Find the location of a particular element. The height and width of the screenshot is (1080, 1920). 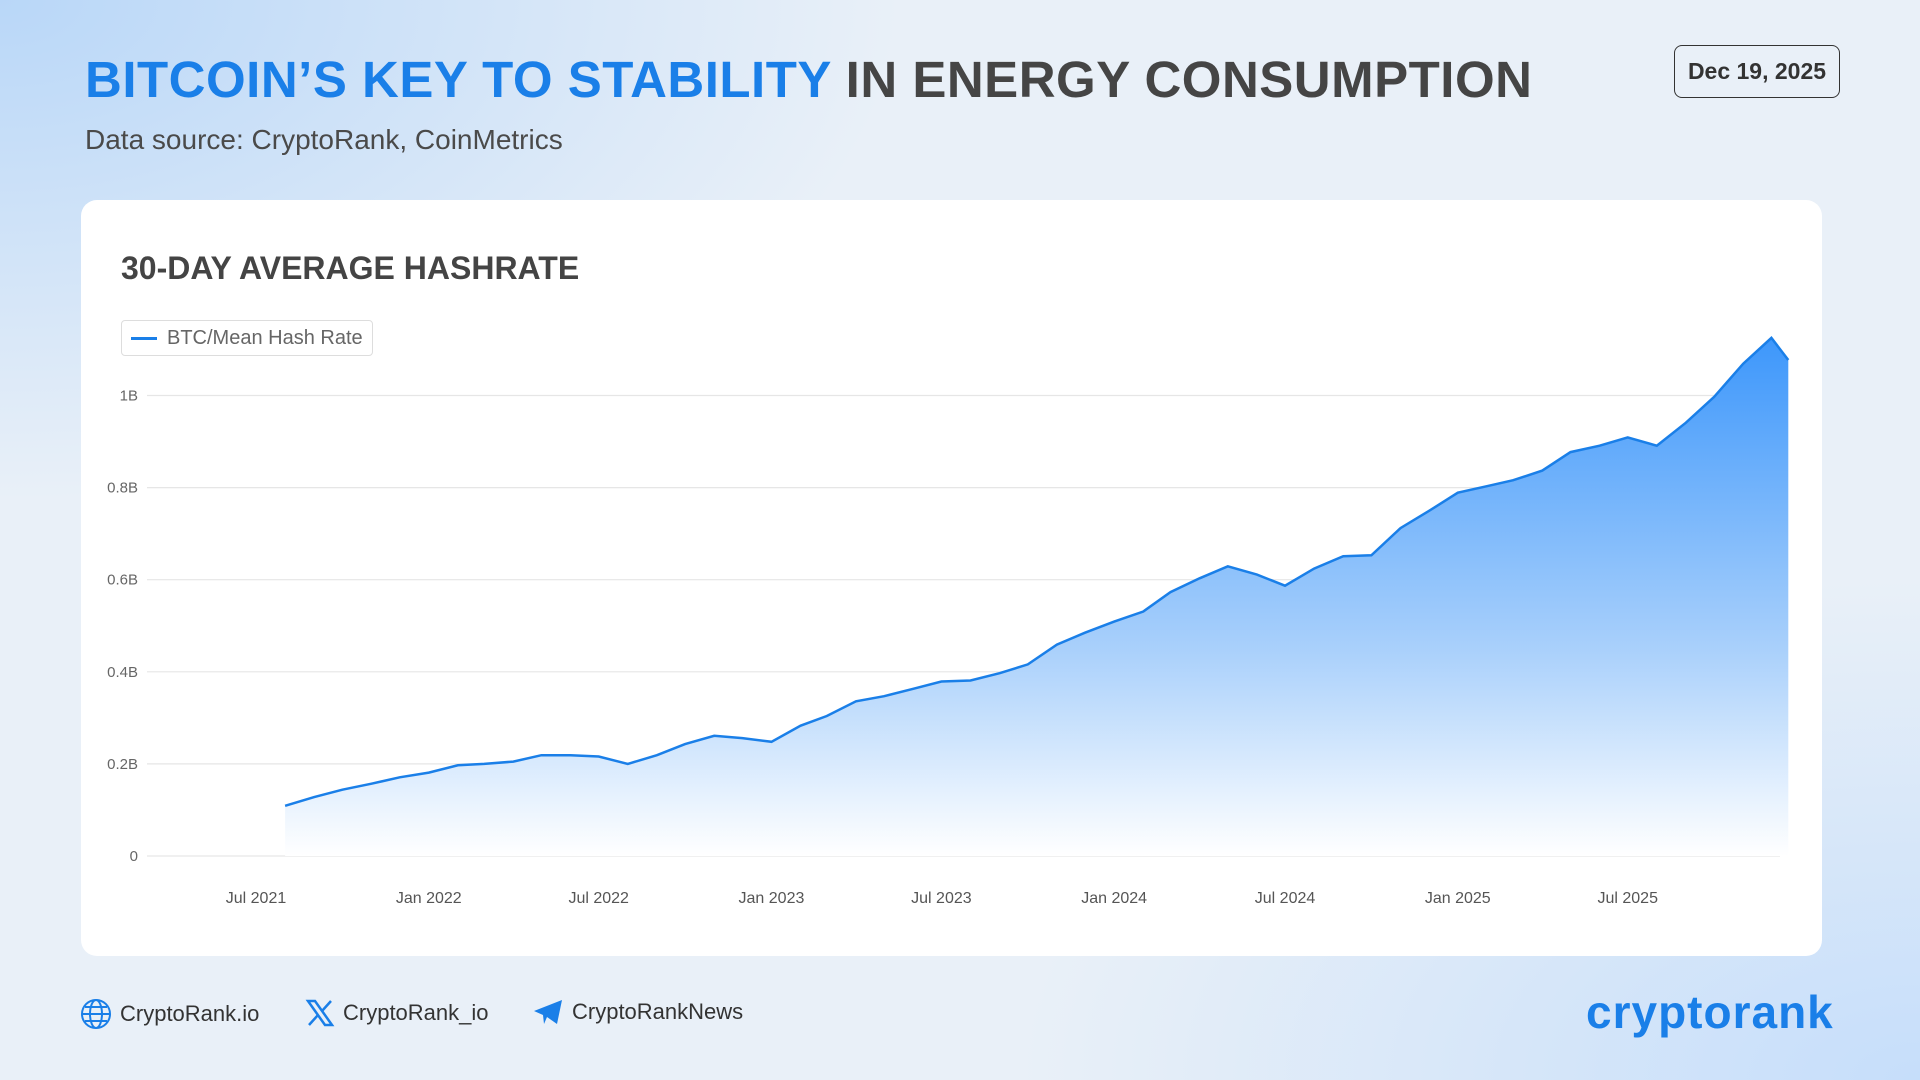

chart-legend: BTC/Mean Hash Rate is located at coordinates (247, 338).